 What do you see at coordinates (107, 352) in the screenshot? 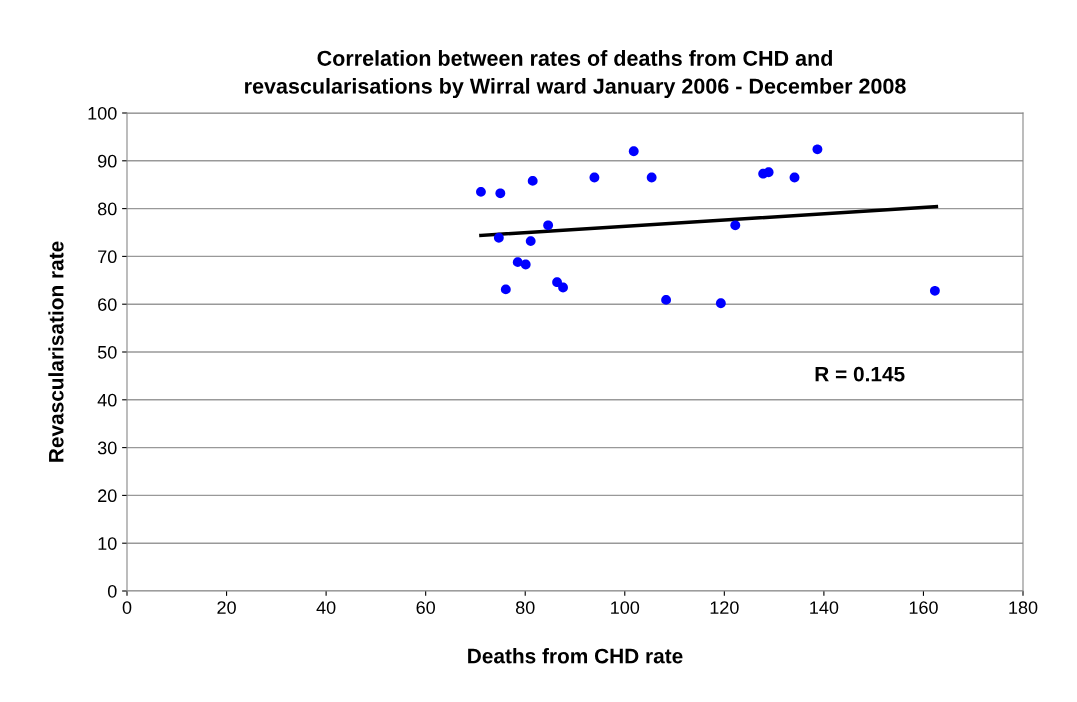
I see `y-tick-label: 50` at bounding box center [107, 352].